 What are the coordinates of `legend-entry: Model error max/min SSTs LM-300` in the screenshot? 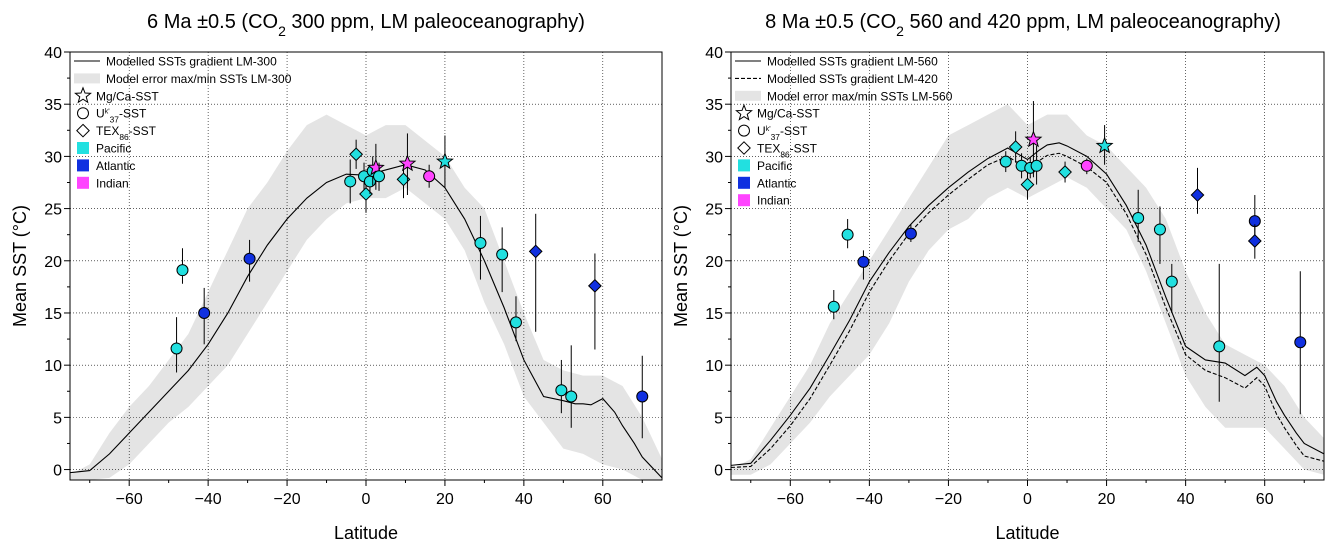 It's located at (183, 79).